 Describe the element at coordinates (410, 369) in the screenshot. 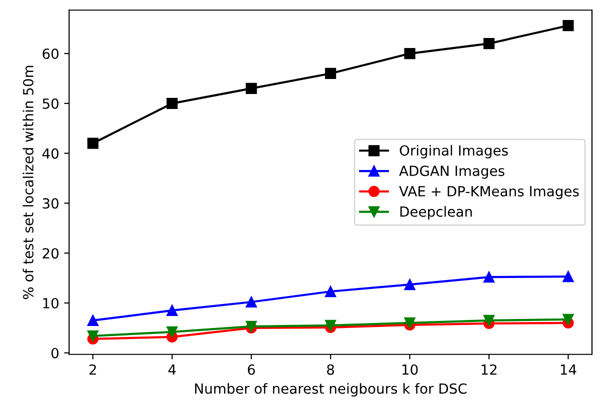

I see `x-tick-label: 10` at that location.